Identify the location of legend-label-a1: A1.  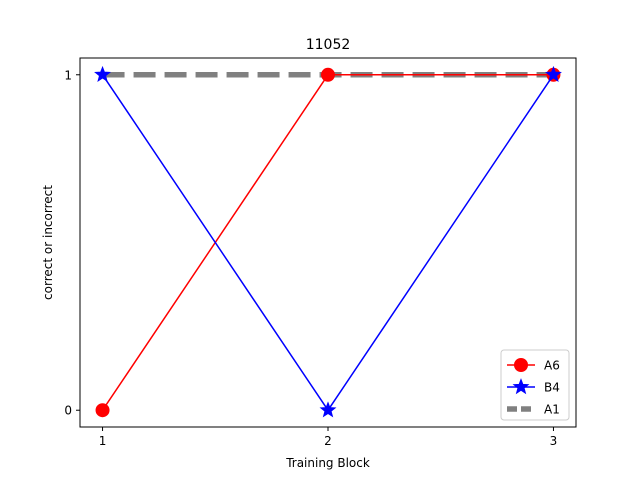
(552, 410).